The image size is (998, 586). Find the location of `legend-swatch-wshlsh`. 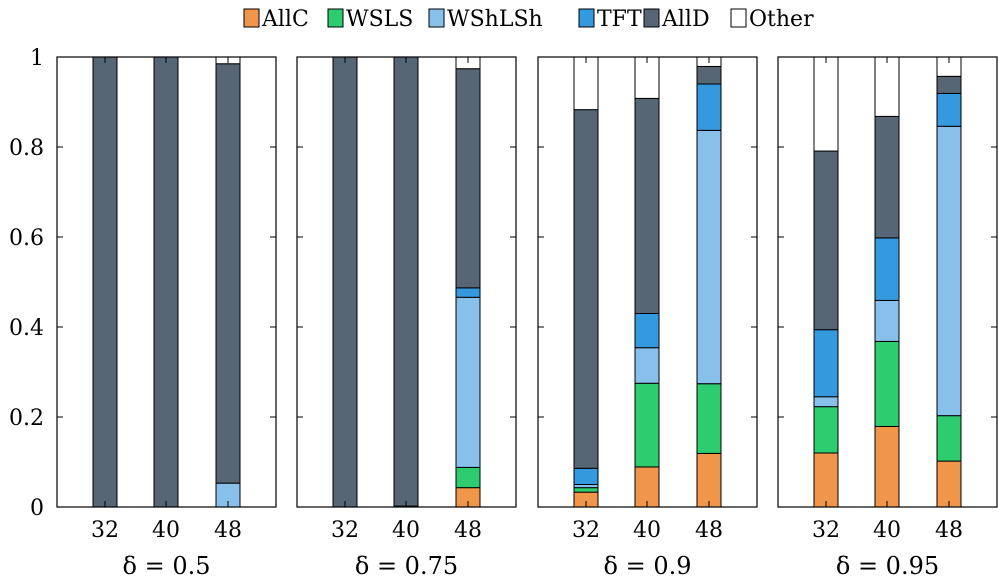

legend-swatch-wshlsh is located at coordinates (436, 18).